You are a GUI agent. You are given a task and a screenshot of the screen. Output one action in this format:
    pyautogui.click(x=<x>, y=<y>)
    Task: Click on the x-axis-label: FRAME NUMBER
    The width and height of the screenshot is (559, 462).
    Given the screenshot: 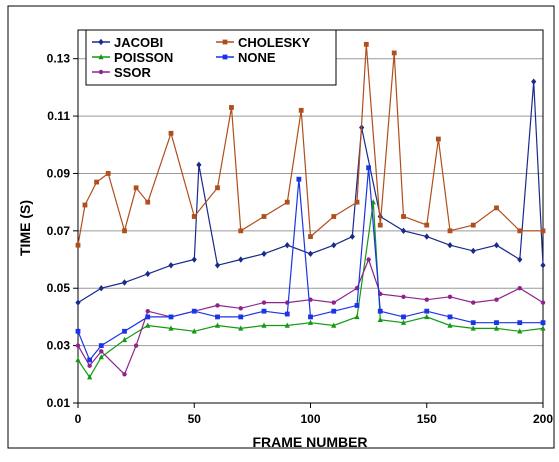 What is the action you would take?
    pyautogui.click(x=309, y=442)
    